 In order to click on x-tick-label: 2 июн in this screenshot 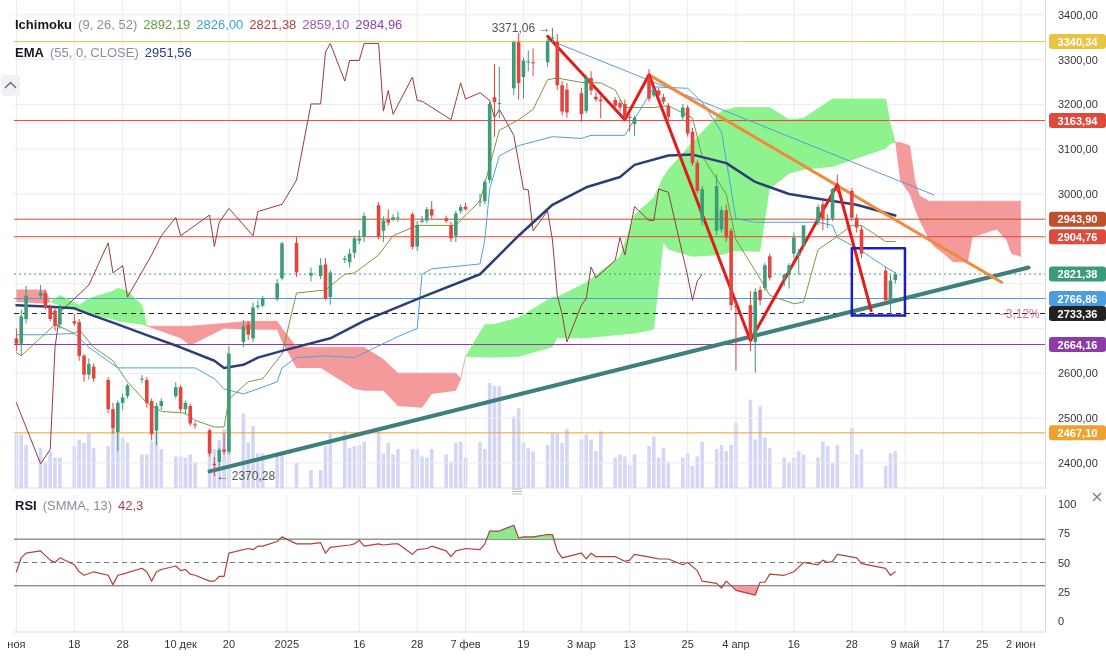, I will do `click(1021, 644)`.